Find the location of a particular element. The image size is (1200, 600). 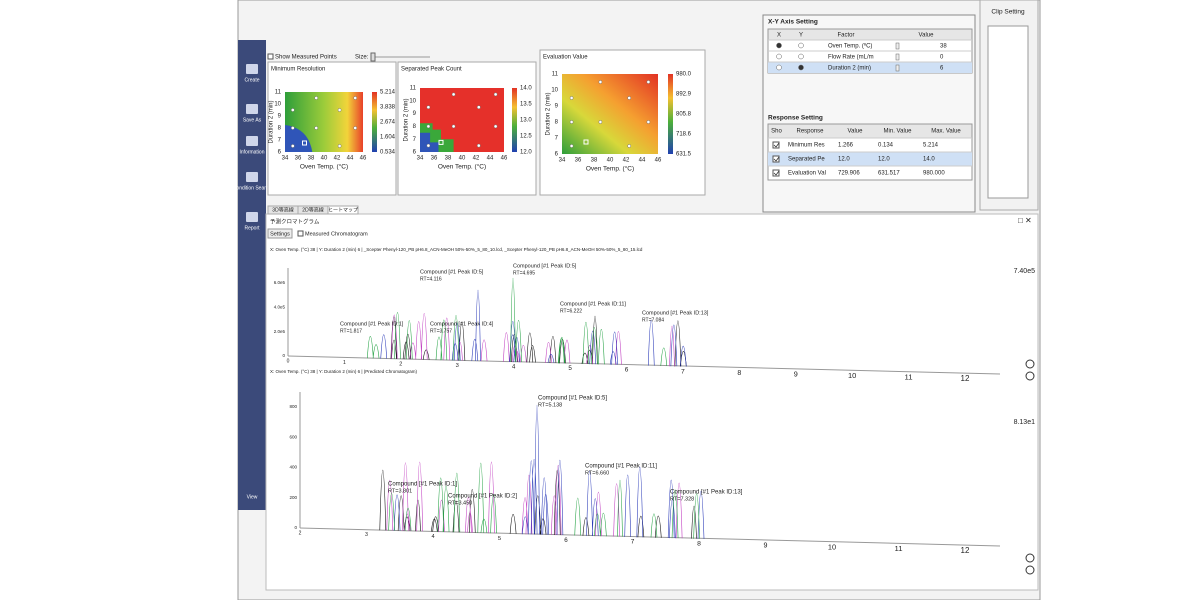

response-cell: 729.906 is located at coordinates (849, 174).